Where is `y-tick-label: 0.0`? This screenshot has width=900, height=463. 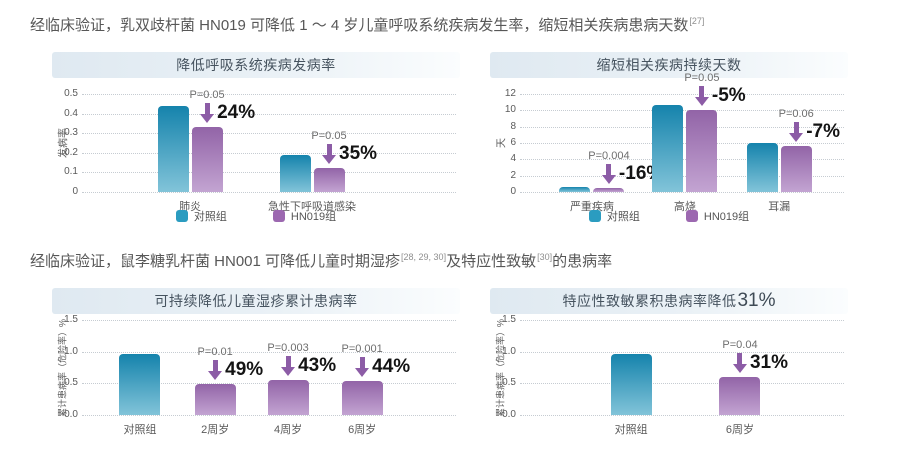
y-tick-label: 0.0 is located at coordinates (71, 414).